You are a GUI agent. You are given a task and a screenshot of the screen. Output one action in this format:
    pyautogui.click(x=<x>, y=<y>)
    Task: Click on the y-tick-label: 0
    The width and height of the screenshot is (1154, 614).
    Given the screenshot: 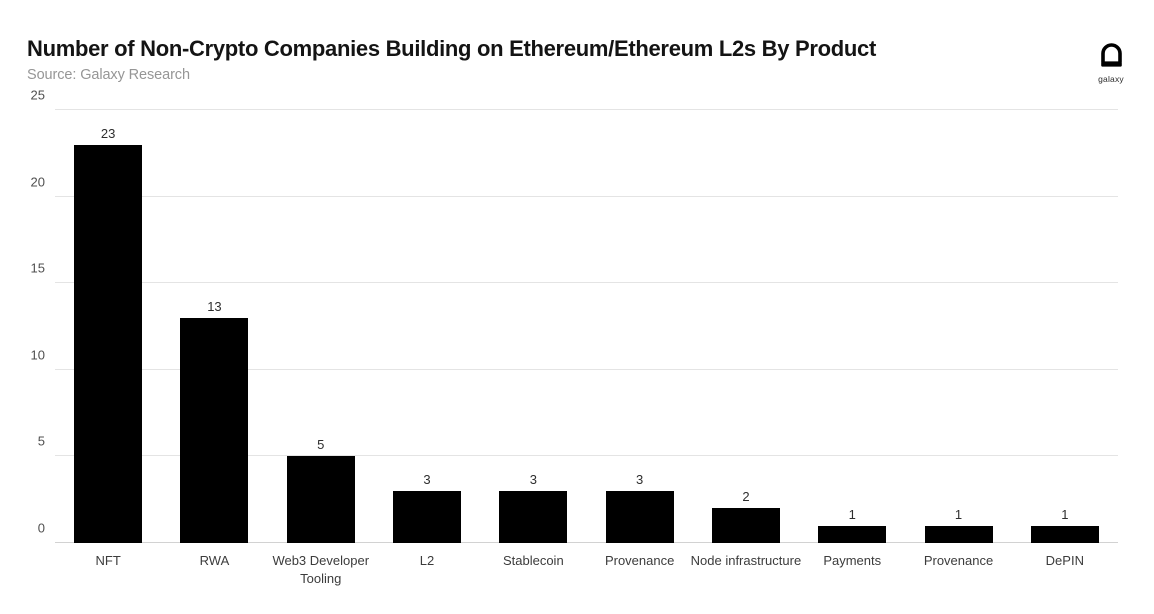 What is the action you would take?
    pyautogui.click(x=41, y=528)
    